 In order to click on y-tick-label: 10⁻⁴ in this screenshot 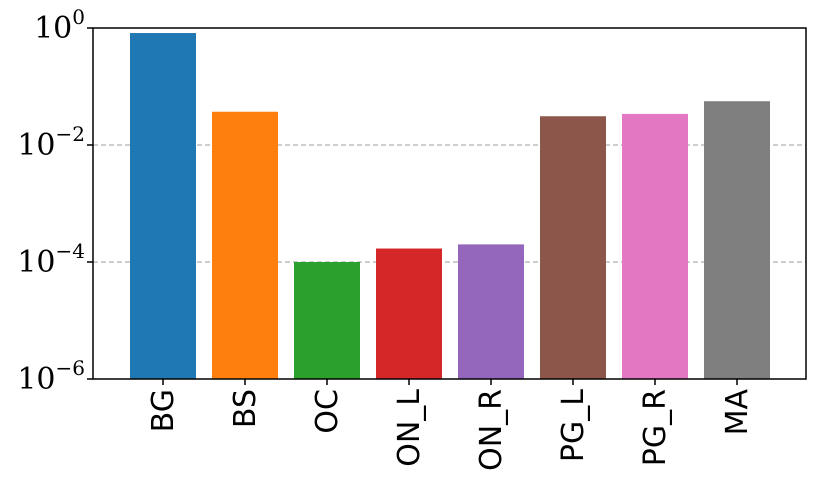, I will do `click(51, 259)`.